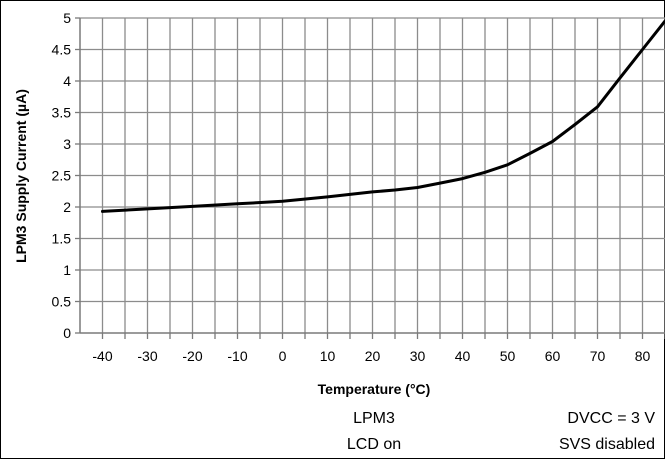 The width and height of the screenshot is (665, 459). What do you see at coordinates (62, 113) in the screenshot?
I see `y-tick-label: 3.5` at bounding box center [62, 113].